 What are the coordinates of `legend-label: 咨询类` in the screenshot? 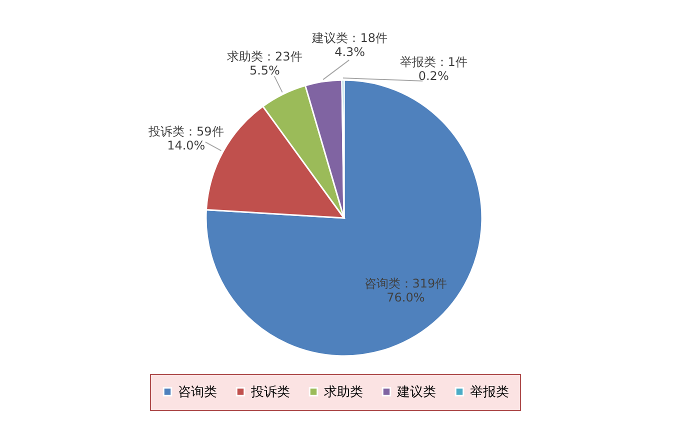 It's located at (197, 392).